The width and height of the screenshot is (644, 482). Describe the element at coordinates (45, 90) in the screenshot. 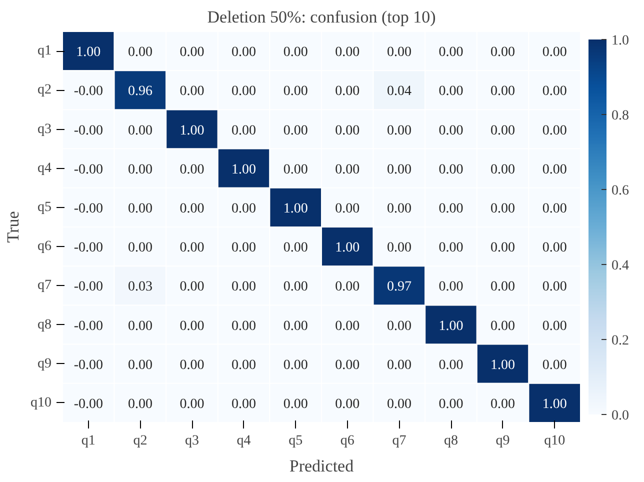

I see `y-tick-label: q2` at that location.